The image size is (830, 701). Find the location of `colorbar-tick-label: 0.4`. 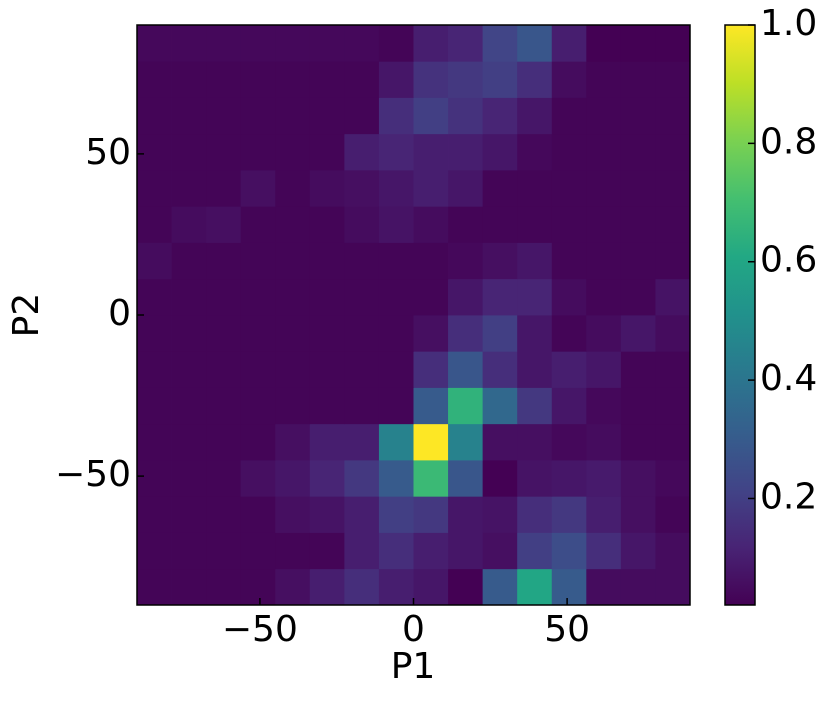

colorbar-tick-label: 0.4 is located at coordinates (788, 378).